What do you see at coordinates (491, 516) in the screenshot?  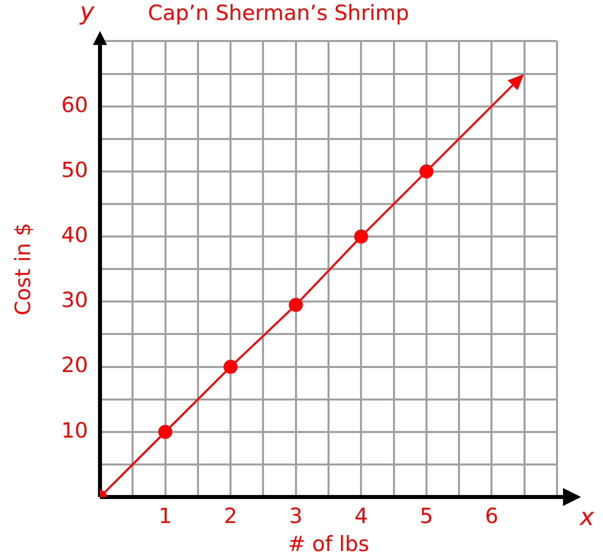 I see `x-tick-label: 6` at bounding box center [491, 516].